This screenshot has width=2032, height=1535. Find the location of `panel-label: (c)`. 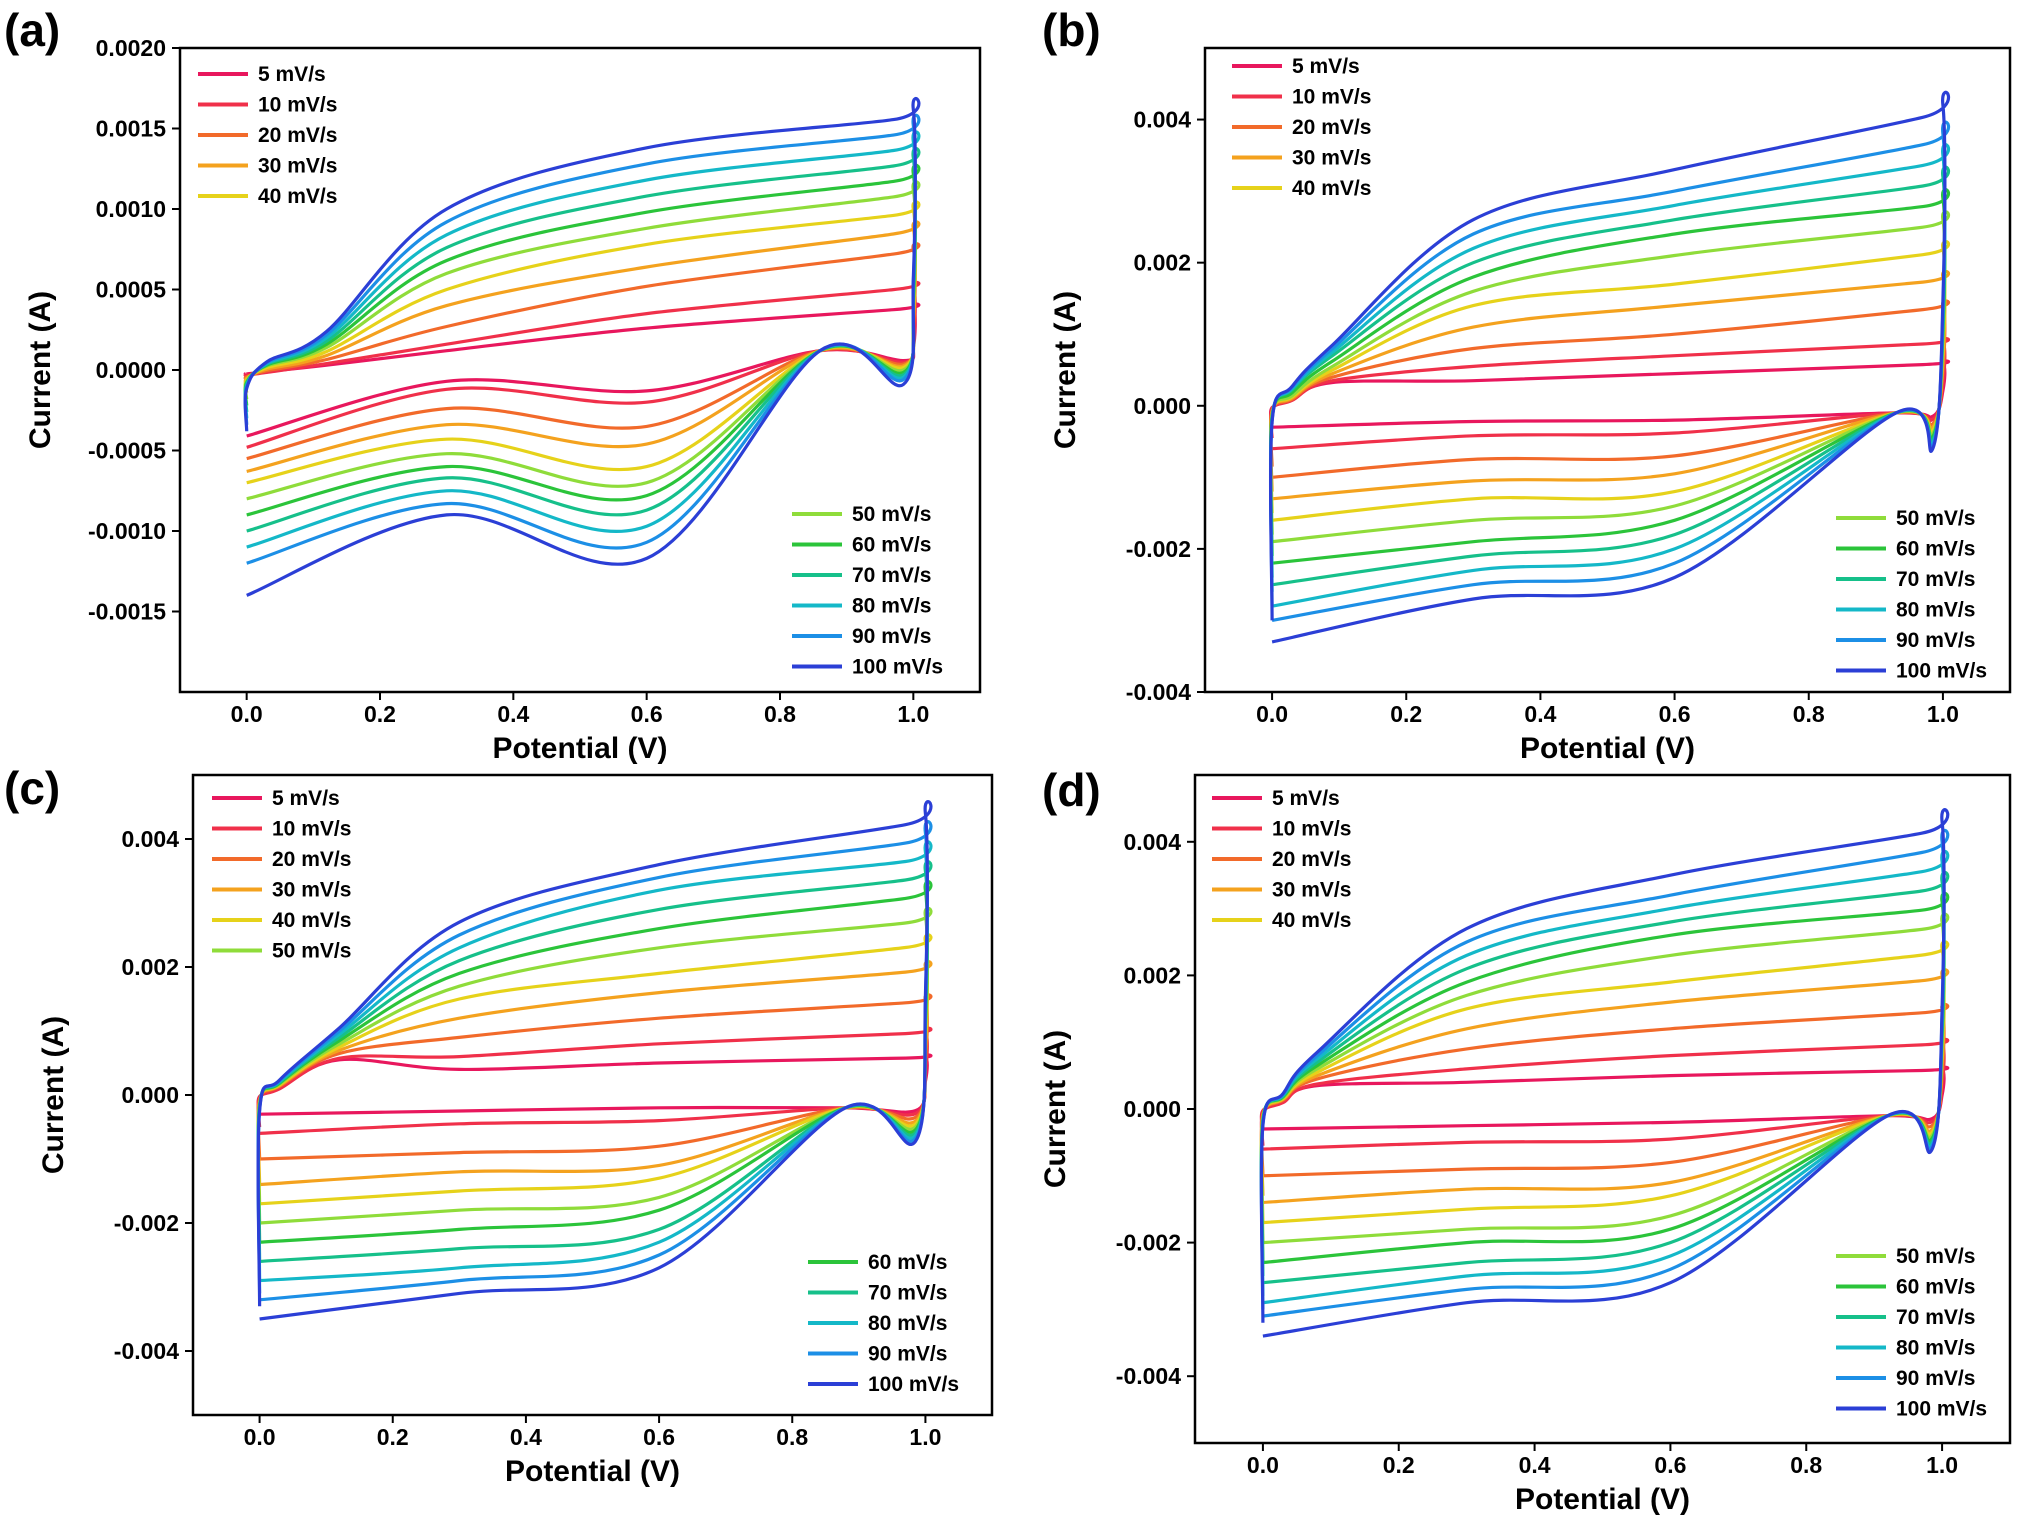

panel-label: (c) is located at coordinates (32, 788).